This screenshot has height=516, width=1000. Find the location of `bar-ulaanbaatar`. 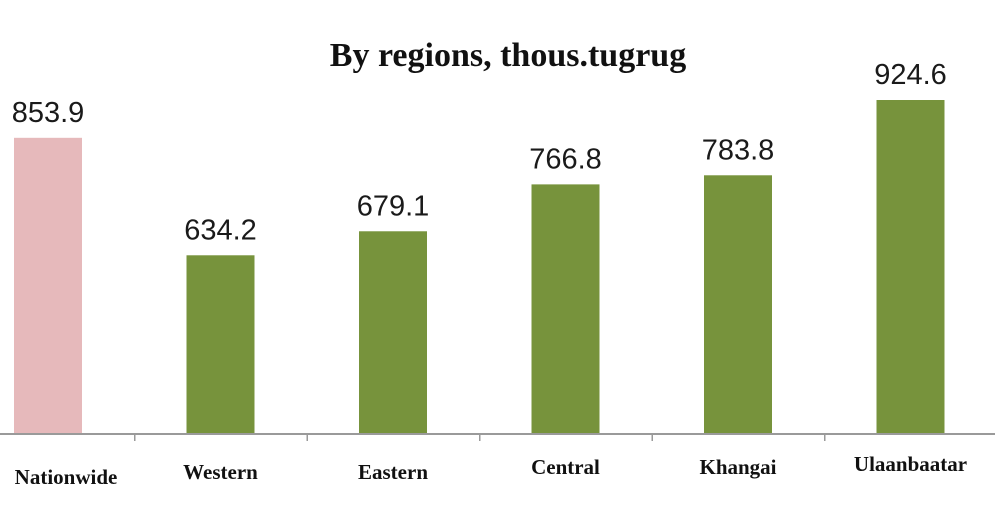

bar-ulaanbaatar is located at coordinates (910, 267).